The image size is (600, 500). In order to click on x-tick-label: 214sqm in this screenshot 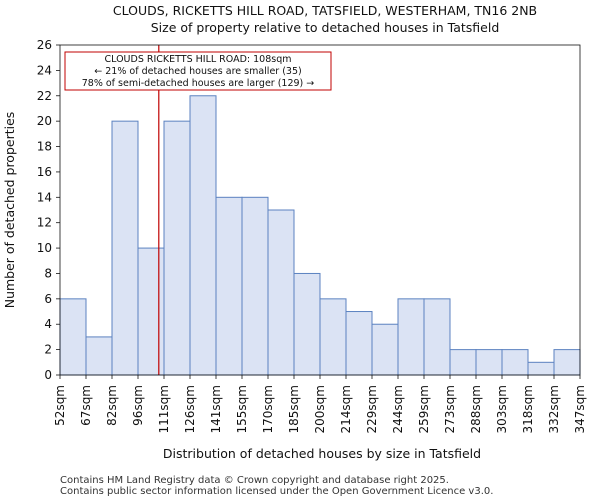, I will do `click(346, 409)`.